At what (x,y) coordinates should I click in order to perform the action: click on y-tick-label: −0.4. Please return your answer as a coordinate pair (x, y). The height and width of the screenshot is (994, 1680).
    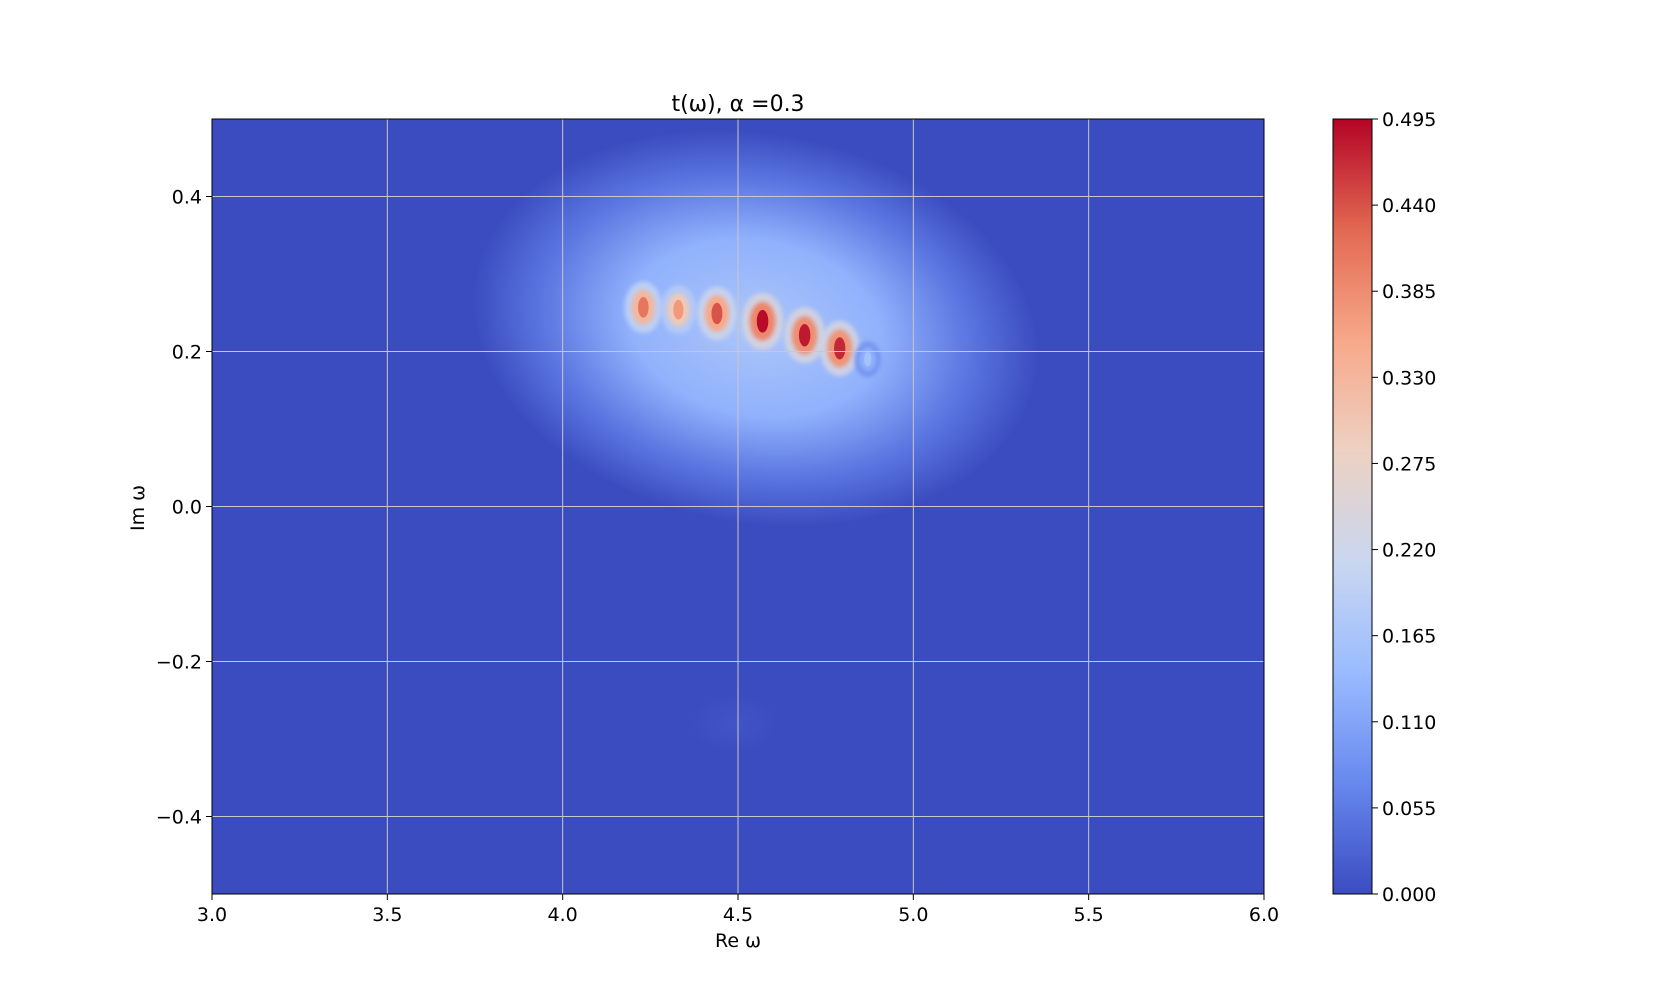
    Looking at the image, I should click on (179, 818).